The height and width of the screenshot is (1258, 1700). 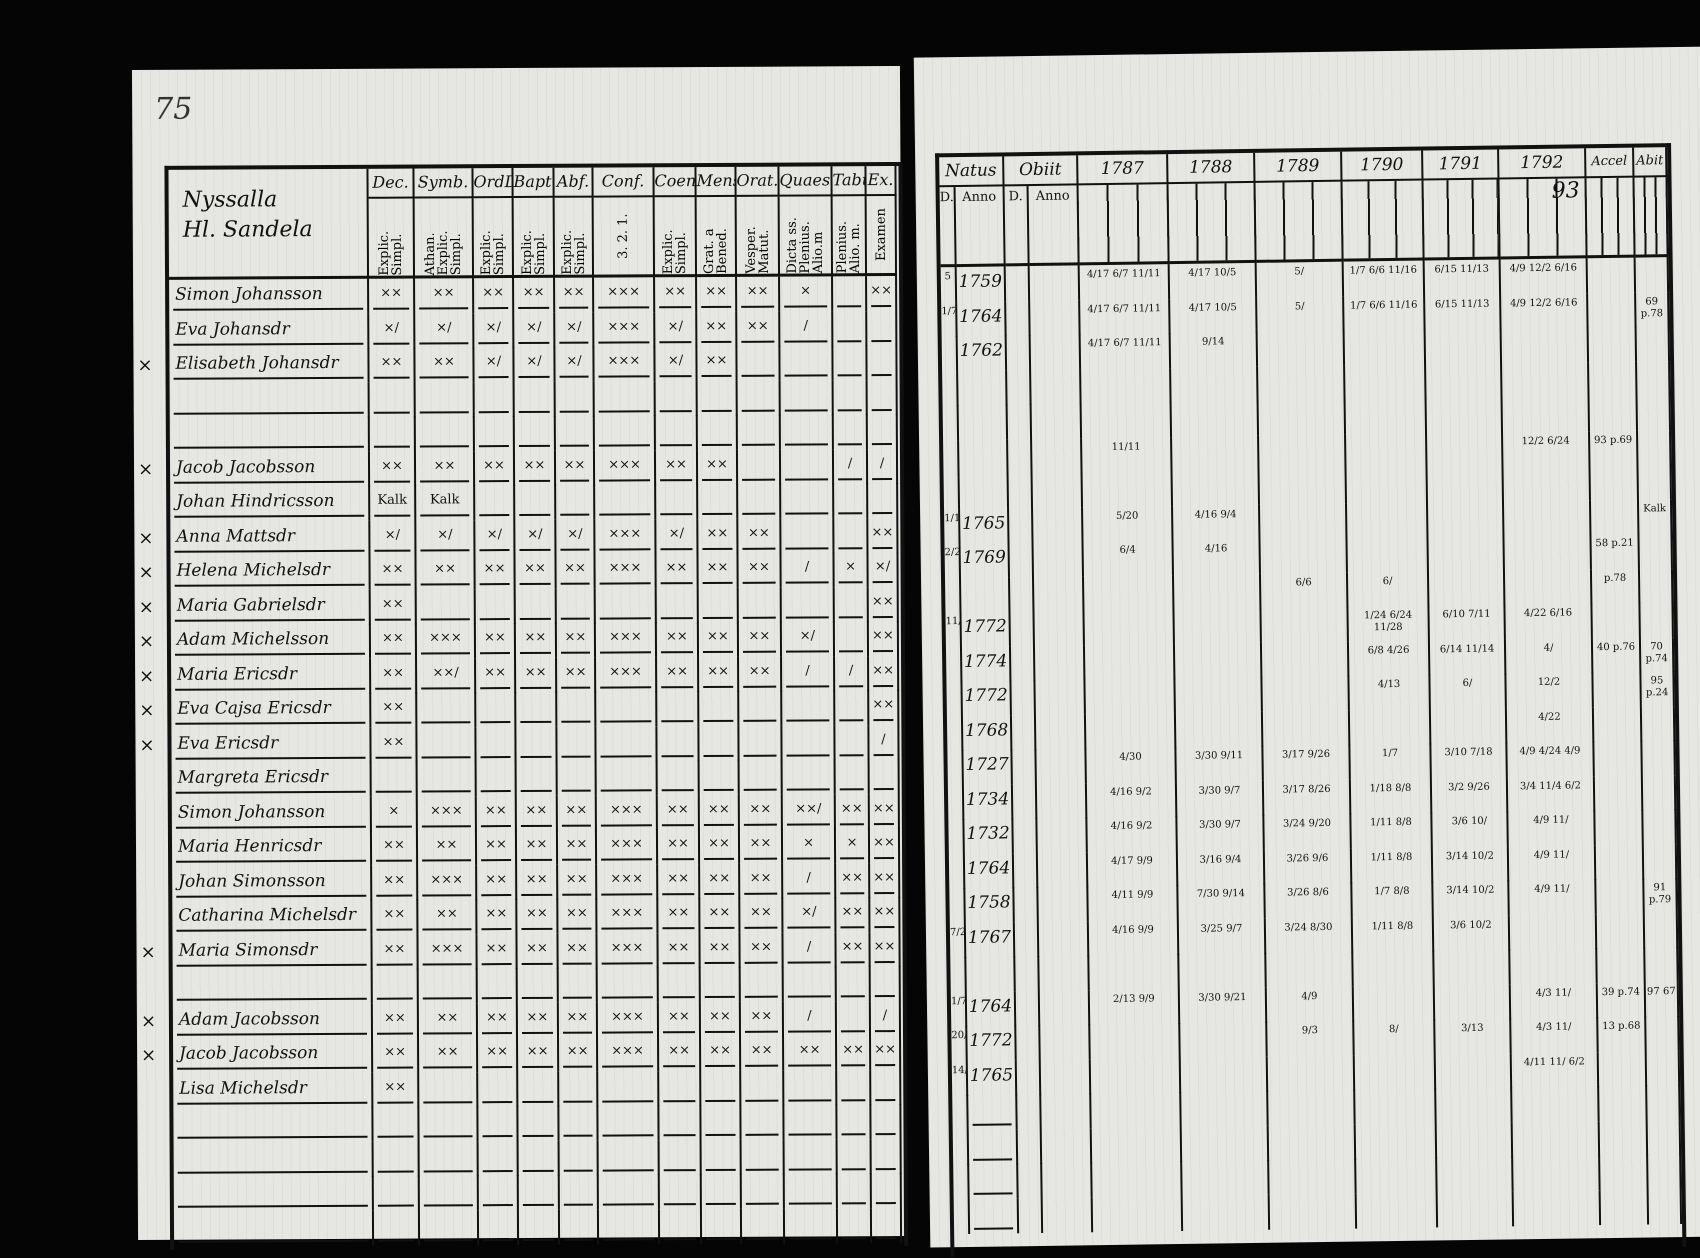 What do you see at coordinates (953, 630) in the screenshot?
I see `natus-d: 11/20` at bounding box center [953, 630].